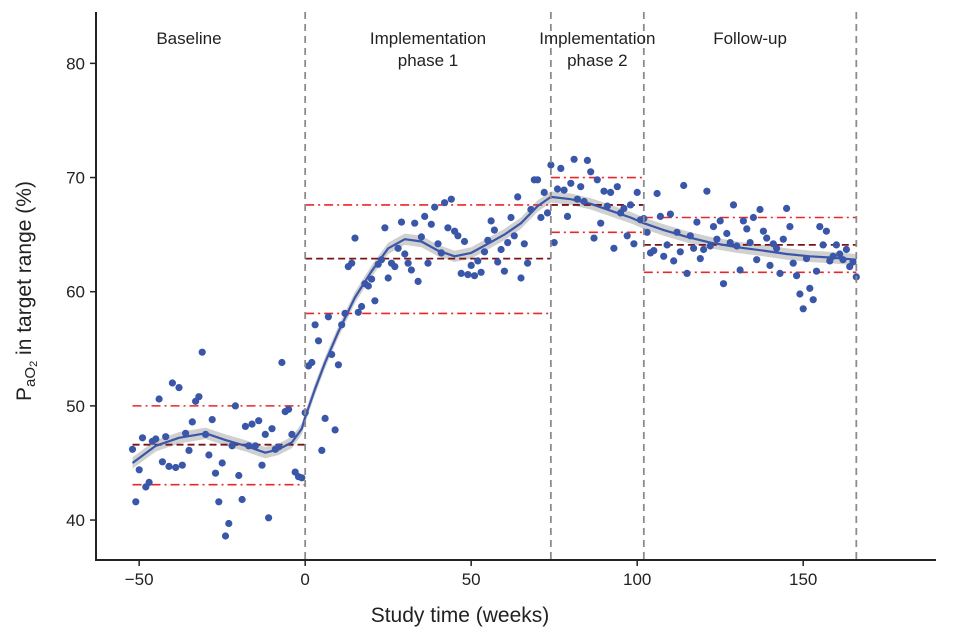 This screenshot has height=639, width=962. Describe the element at coordinates (75, 520) in the screenshot. I see `y-tick-label-40: 40` at that location.